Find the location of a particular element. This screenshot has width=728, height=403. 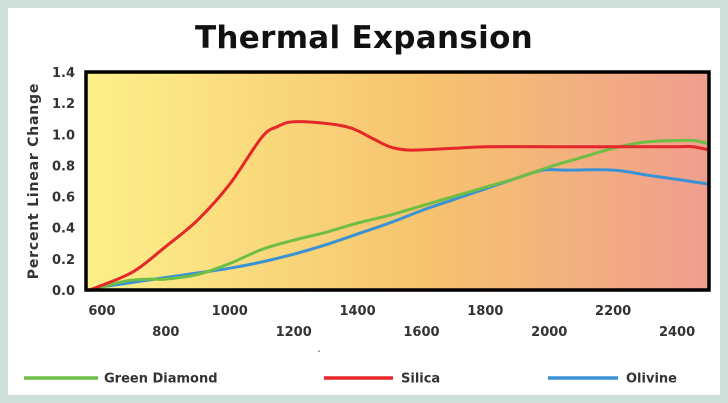

x-tick-label: 600 is located at coordinates (101, 311).